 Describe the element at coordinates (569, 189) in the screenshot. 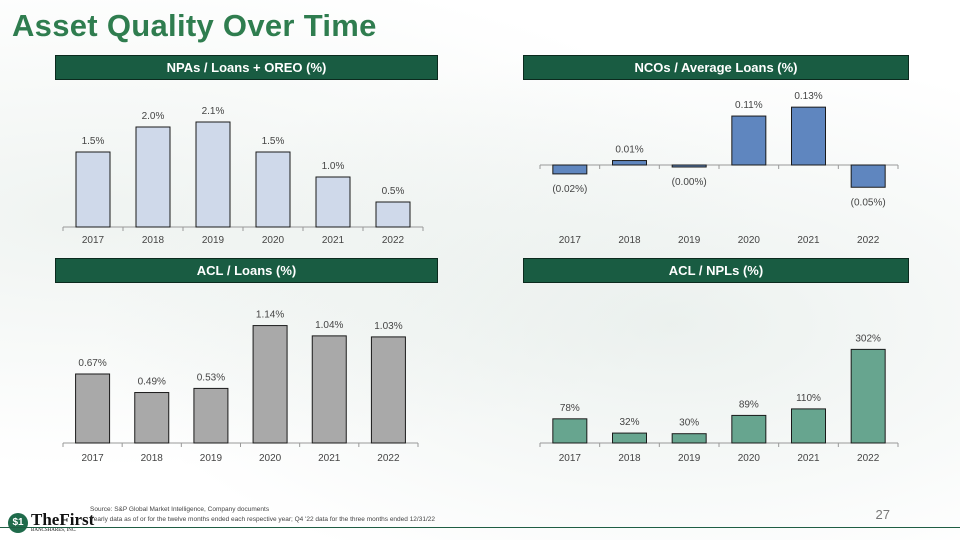

I see `data-label: (0.02%)` at that location.